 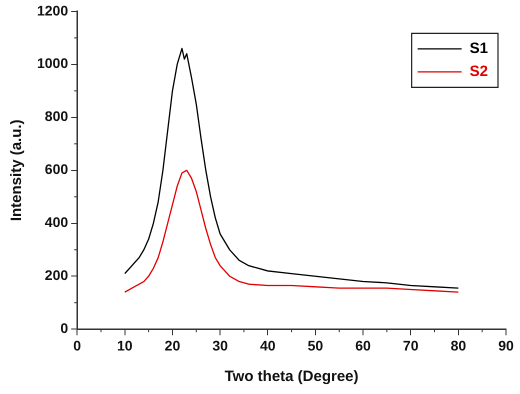 What do you see at coordinates (172, 345) in the screenshot?
I see `x-tick-label: 20` at bounding box center [172, 345].